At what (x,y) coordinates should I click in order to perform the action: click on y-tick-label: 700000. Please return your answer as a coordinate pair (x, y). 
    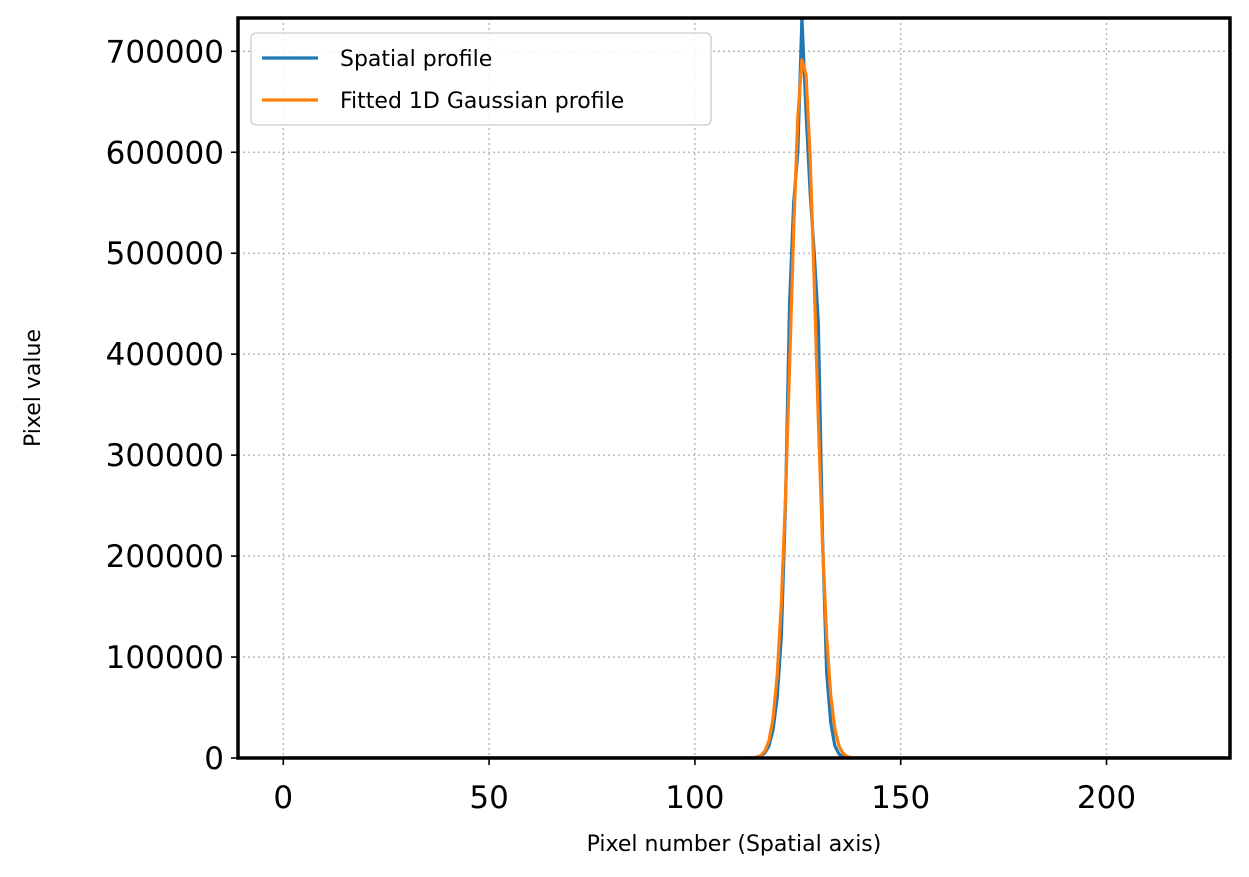
    Looking at the image, I should click on (165, 52).